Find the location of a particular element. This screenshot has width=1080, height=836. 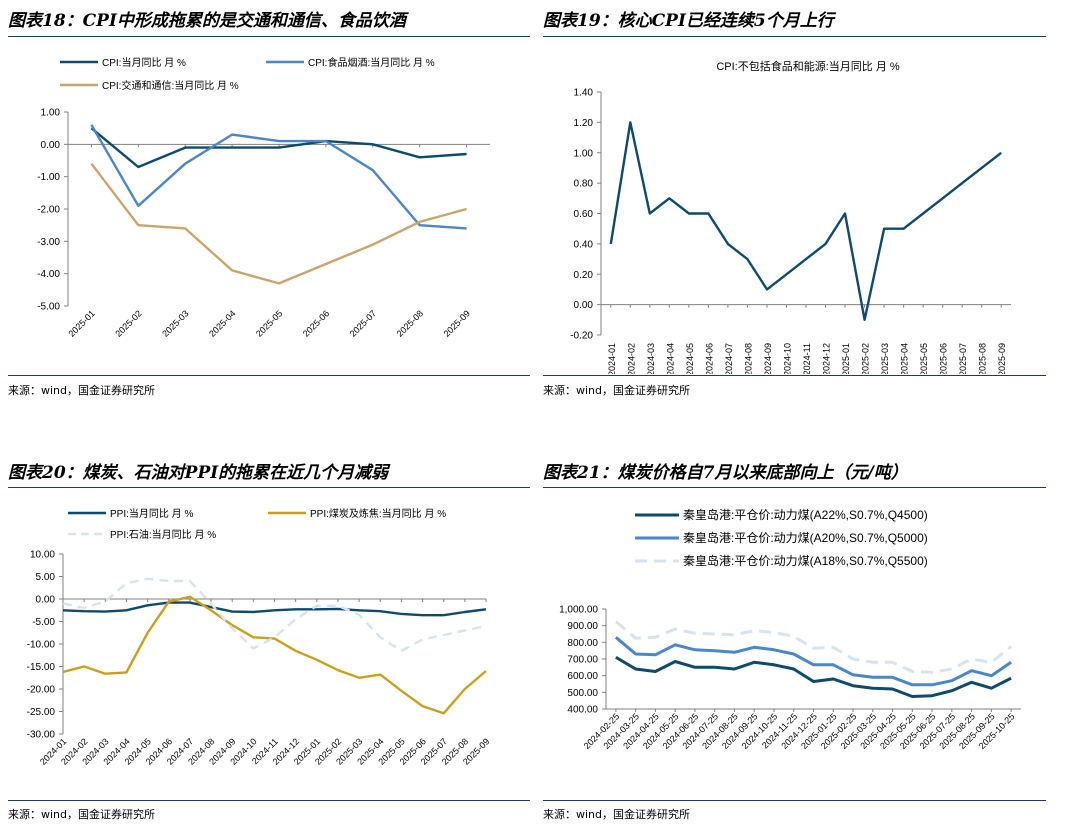

x-tick-label: 2024-04 is located at coordinates (670, 358).